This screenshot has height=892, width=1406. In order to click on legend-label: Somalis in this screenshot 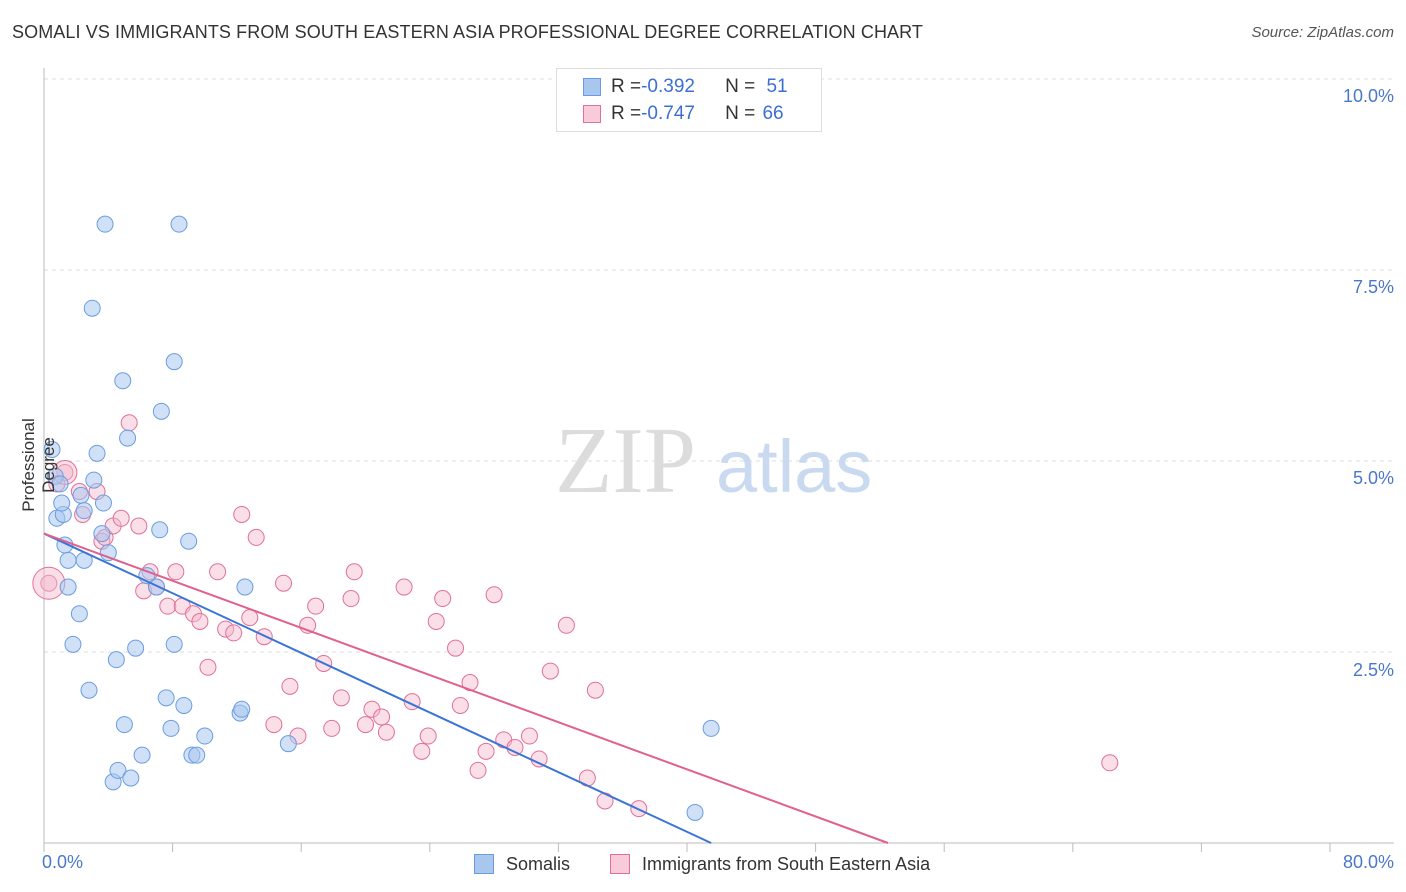, I will do `click(538, 863)`.